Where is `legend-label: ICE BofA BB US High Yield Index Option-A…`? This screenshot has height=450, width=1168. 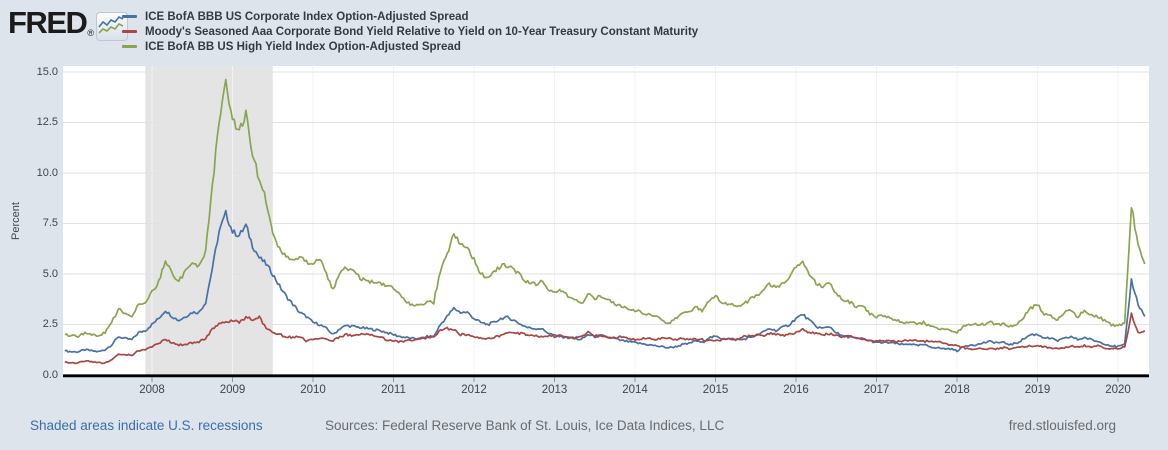
legend-label: ICE BofA BB US High Yield Index Option-A… is located at coordinates (303, 46).